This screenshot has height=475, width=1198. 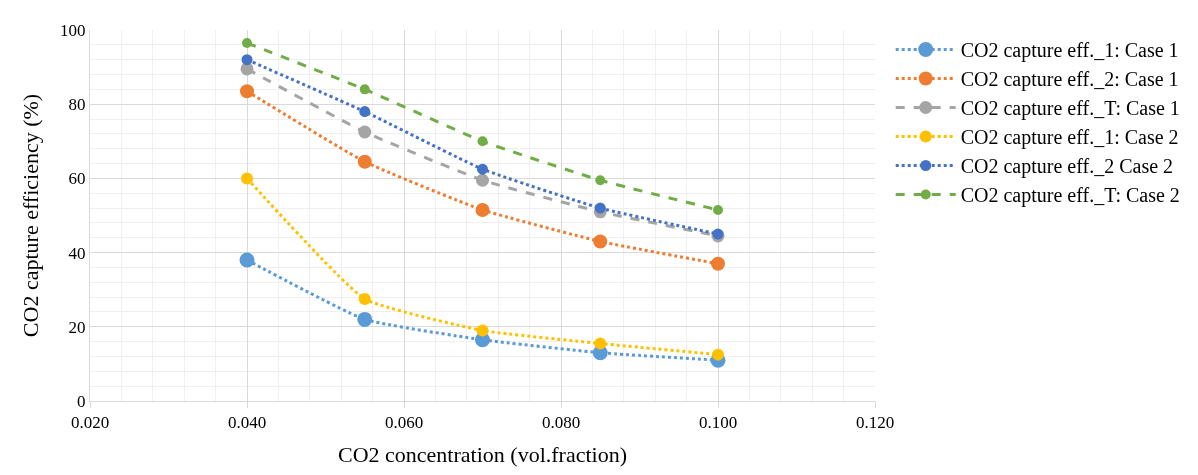 I want to click on x-tick-label: 0.080, so click(x=561, y=423).